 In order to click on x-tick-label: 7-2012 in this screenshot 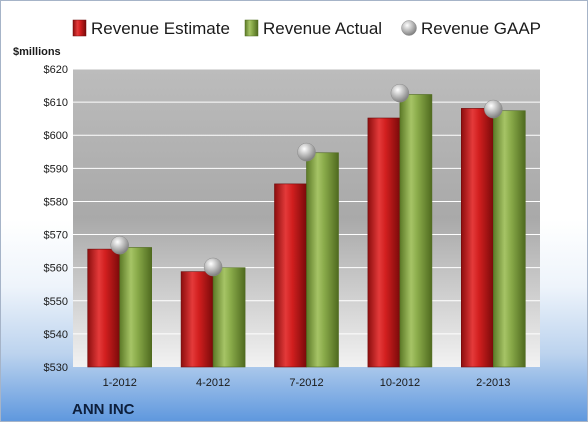, I will do `click(306, 383)`.